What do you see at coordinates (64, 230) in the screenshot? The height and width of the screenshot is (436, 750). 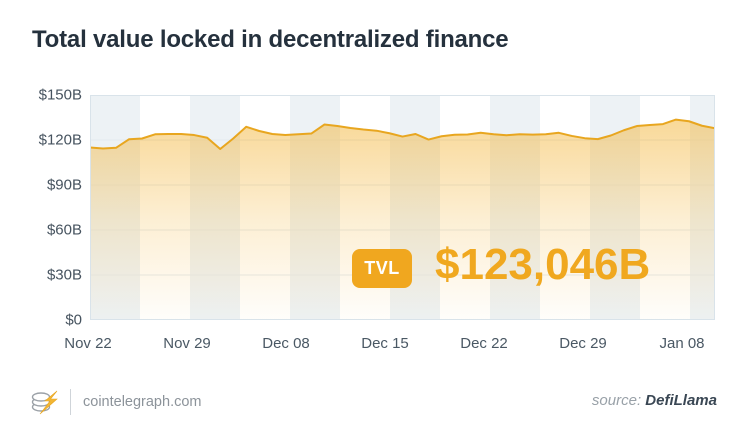 I see `y-tick-label: $60B` at bounding box center [64, 230].